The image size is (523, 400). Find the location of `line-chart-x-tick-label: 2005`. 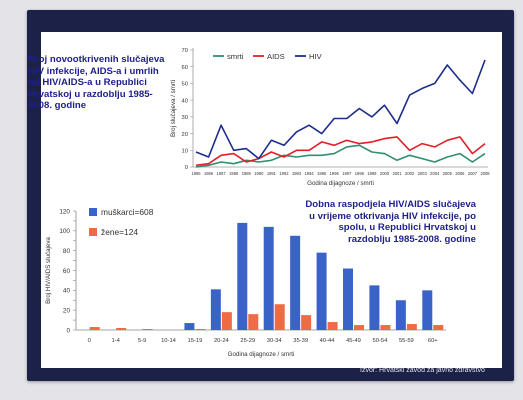

line-chart-x-tick-label: 2005 is located at coordinates (448, 173).